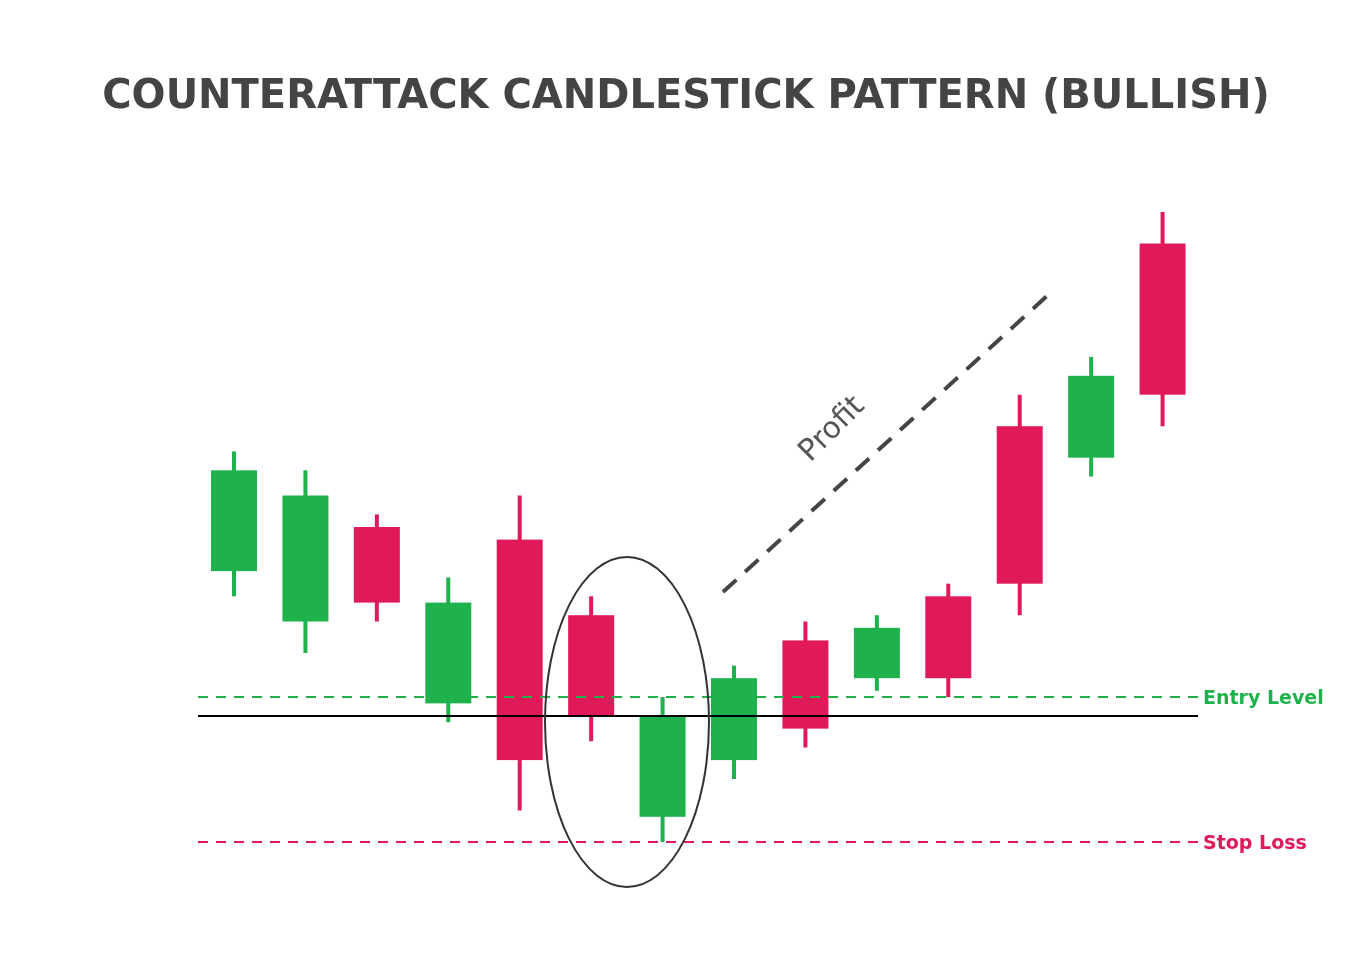 The width and height of the screenshot is (1372, 980). What do you see at coordinates (1255, 841) in the screenshot?
I see `ref-line-label: Stop Loss` at bounding box center [1255, 841].